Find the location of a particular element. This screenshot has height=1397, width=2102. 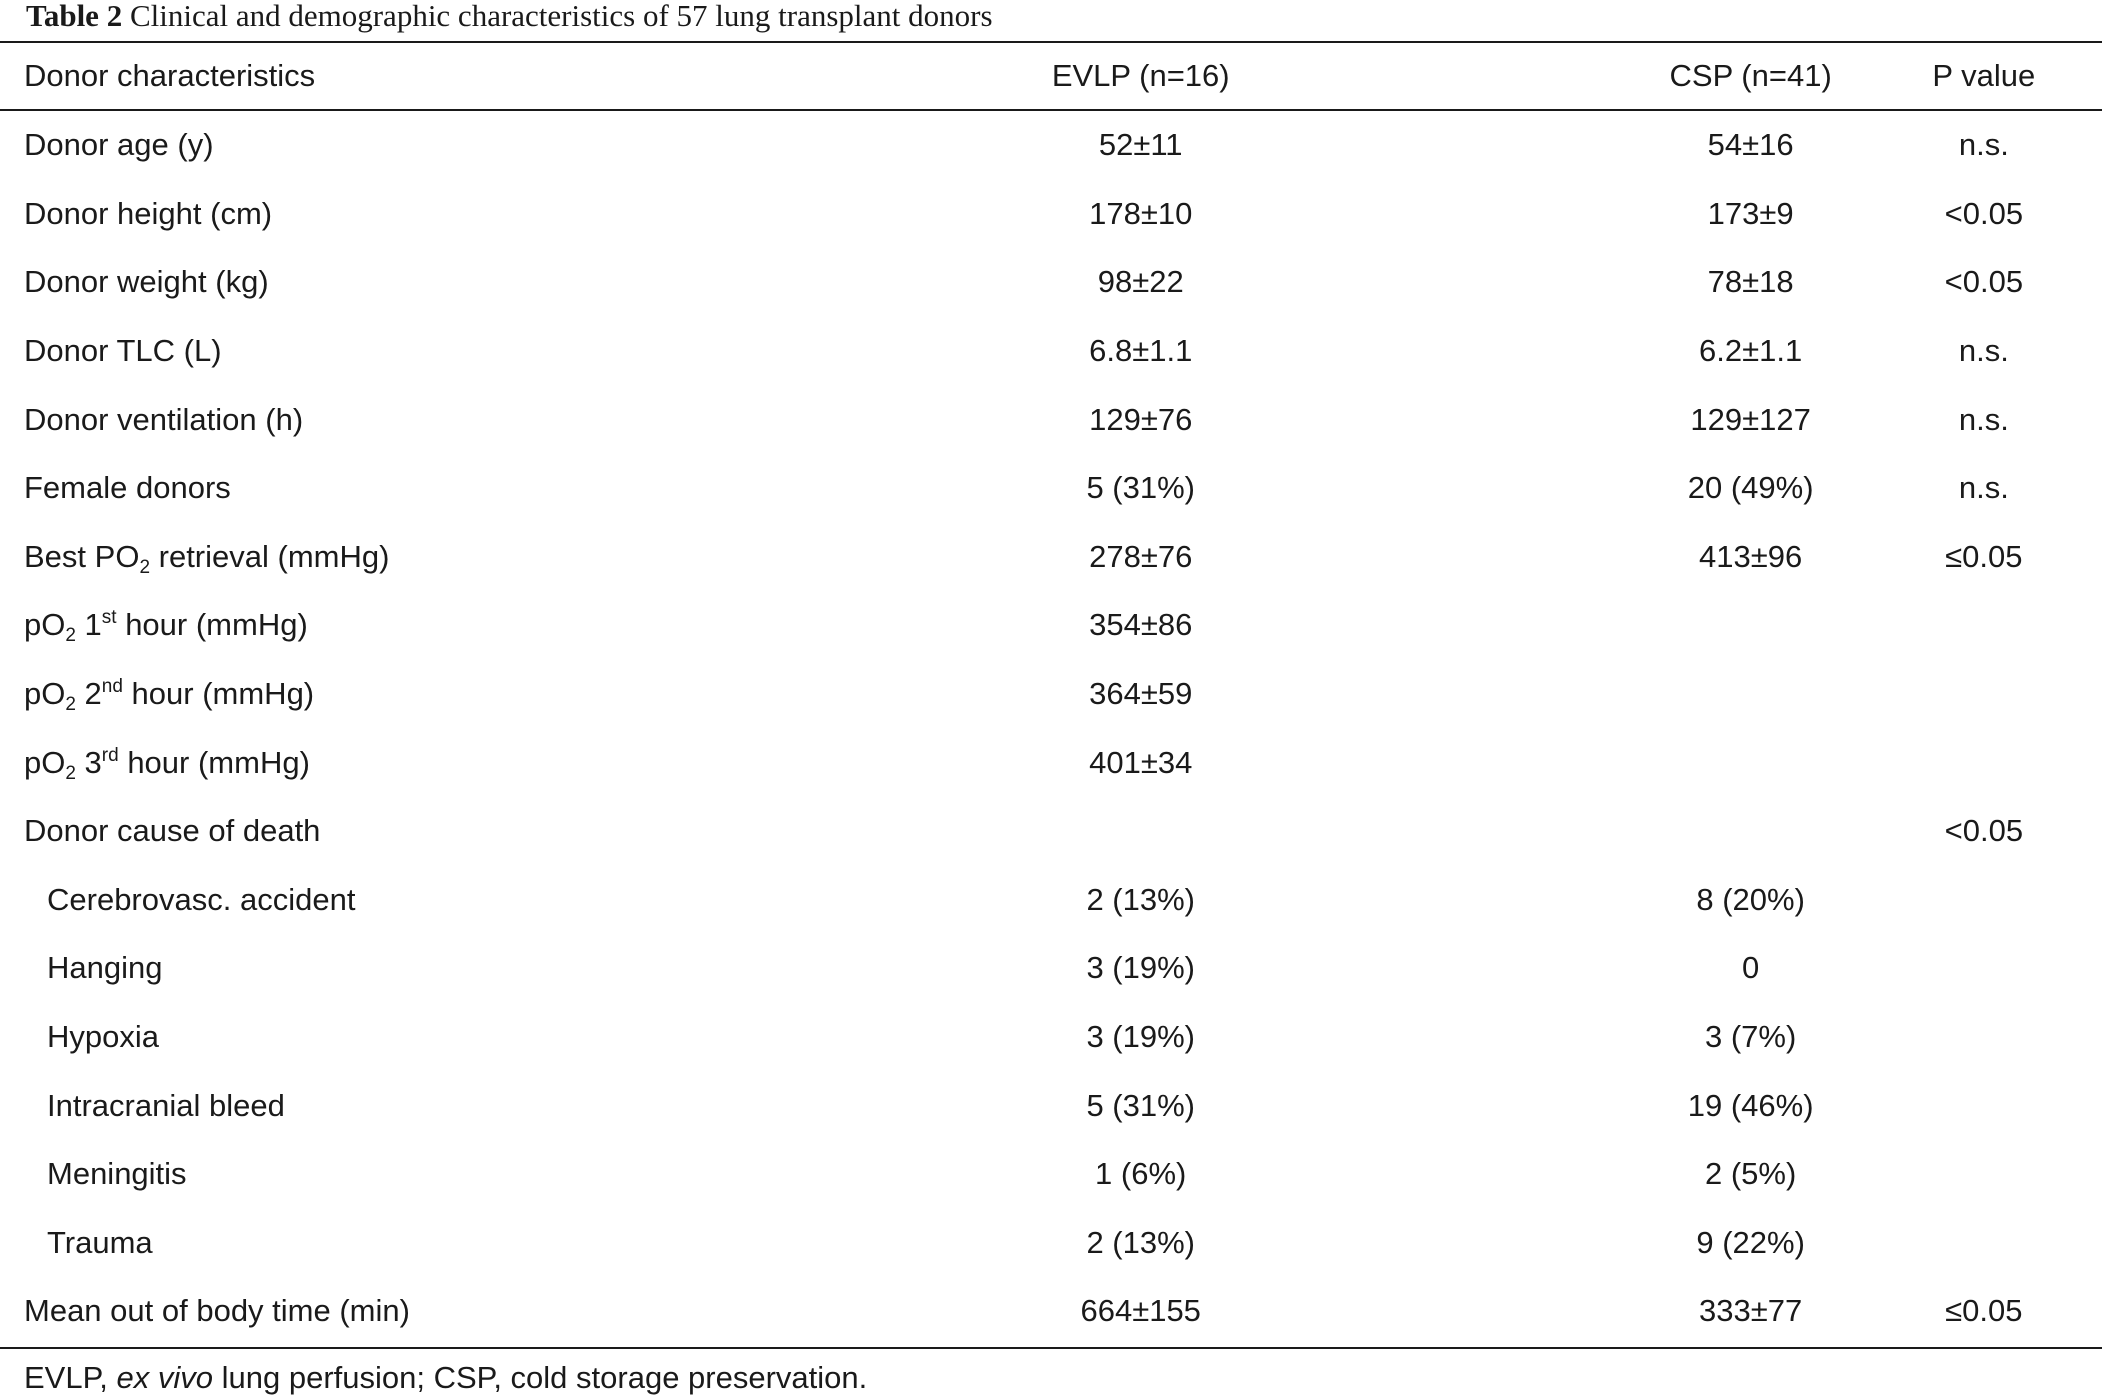

column-header-csp: CSP (n=41) is located at coordinates (1750, 75).